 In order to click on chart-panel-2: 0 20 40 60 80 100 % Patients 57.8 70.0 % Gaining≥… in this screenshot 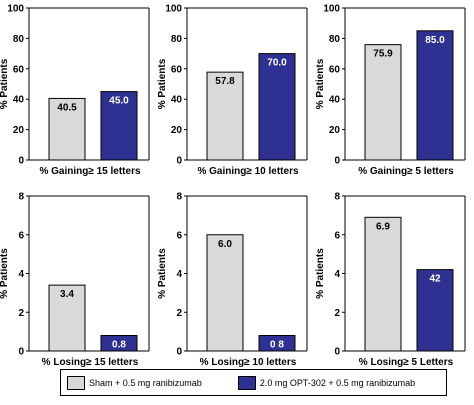, I will do `click(232, 90)`.